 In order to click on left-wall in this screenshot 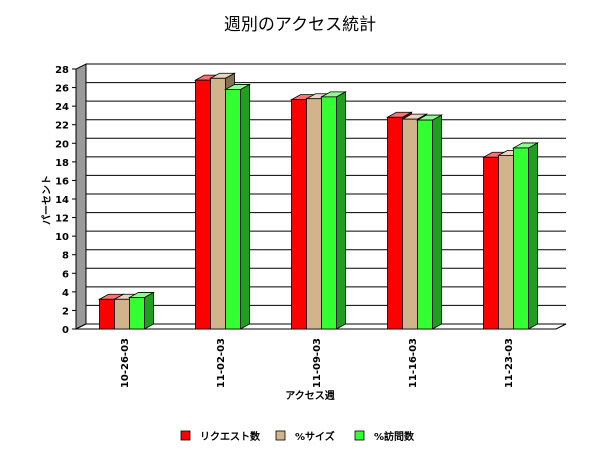, I will do `click(81, 196)`.